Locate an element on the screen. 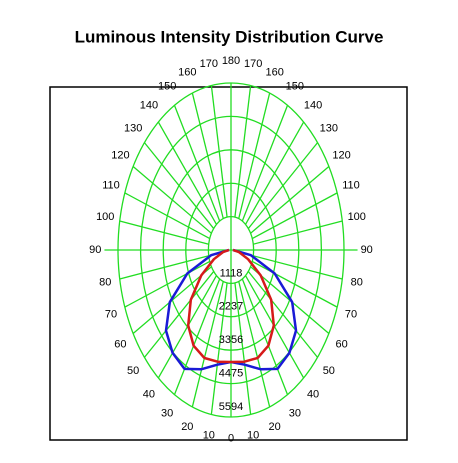 The height and width of the screenshot is (463, 458). radial-label: 3356 is located at coordinates (231, 340).